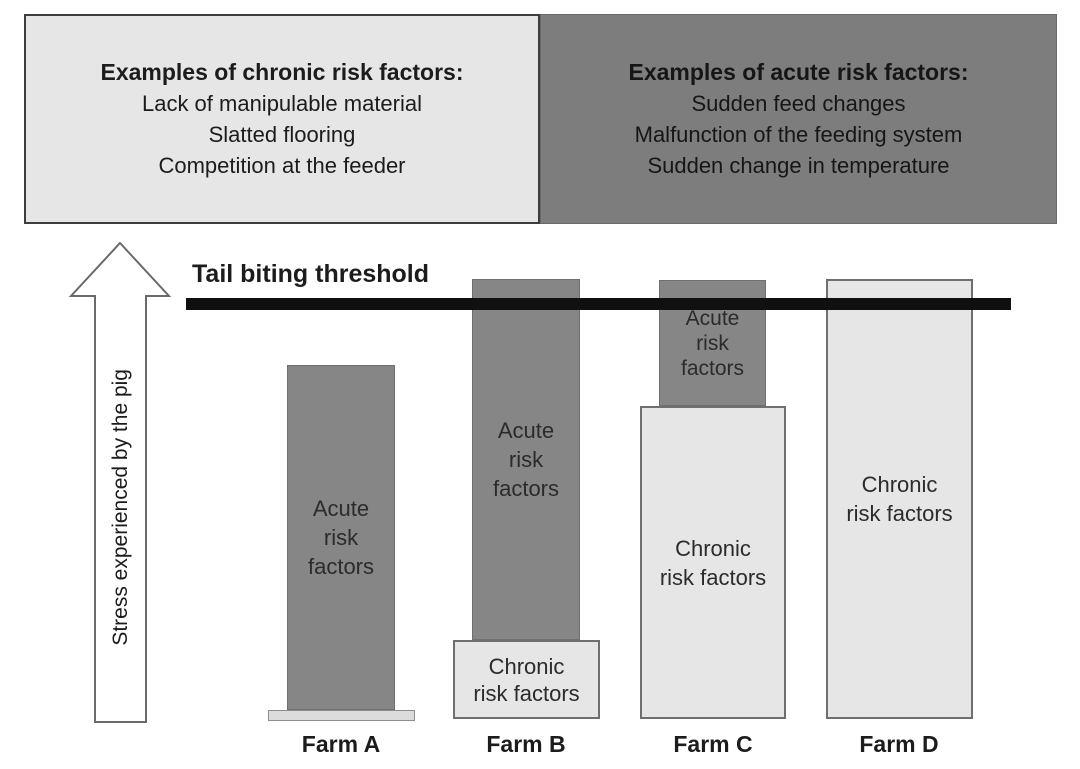  What do you see at coordinates (598, 304) in the screenshot?
I see `threshold-line` at bounding box center [598, 304].